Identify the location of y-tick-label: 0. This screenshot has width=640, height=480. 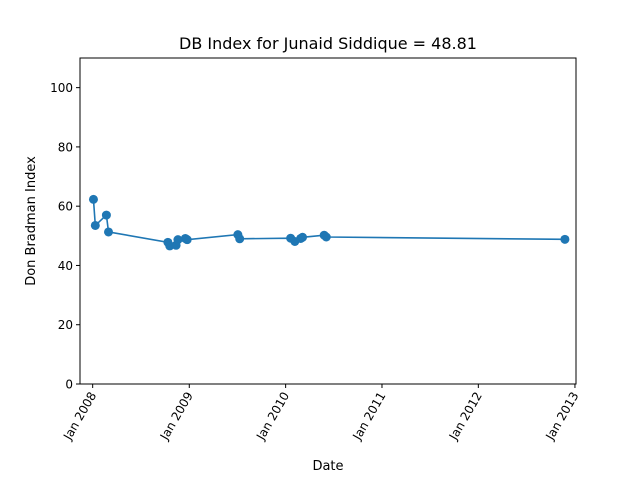
(69, 385).